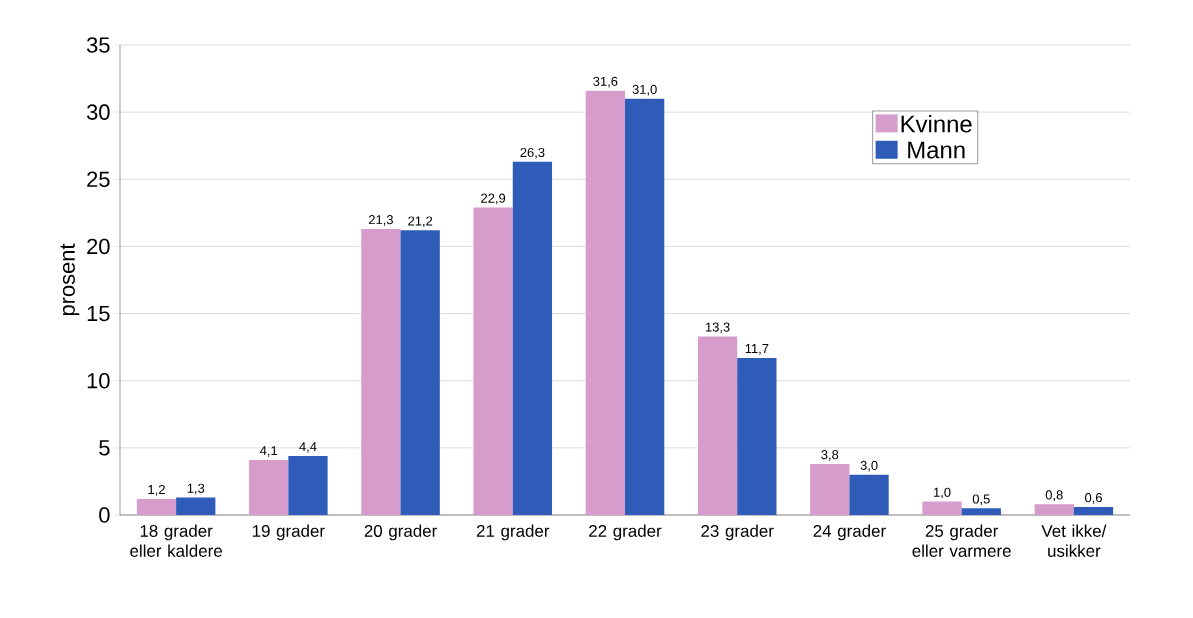 Image resolution: width=1193 pixels, height=618 pixels. I want to click on x-tick-label: 18 grader eller kaldere, so click(176, 540).